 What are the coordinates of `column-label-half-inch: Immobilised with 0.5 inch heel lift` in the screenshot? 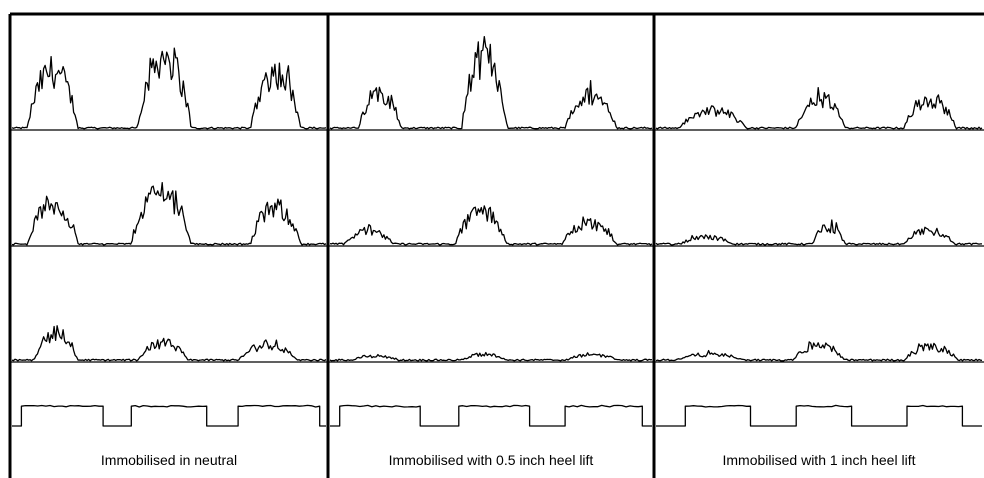 It's located at (491, 460).